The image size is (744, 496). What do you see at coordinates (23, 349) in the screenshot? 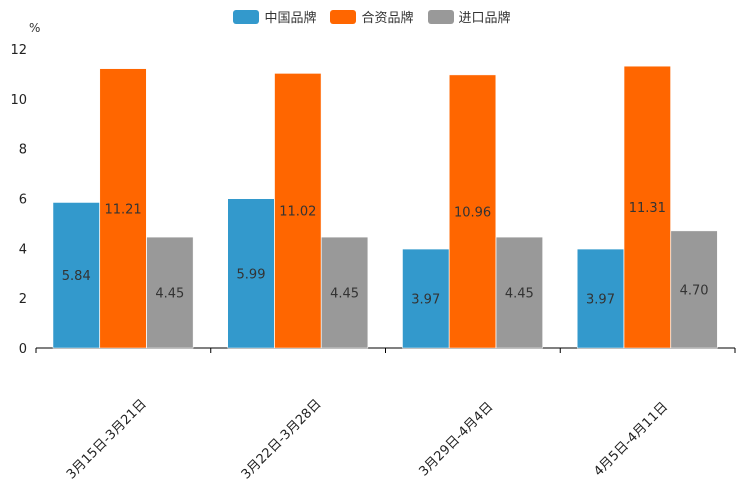
I see `y-tick-label: 0` at bounding box center [23, 349].